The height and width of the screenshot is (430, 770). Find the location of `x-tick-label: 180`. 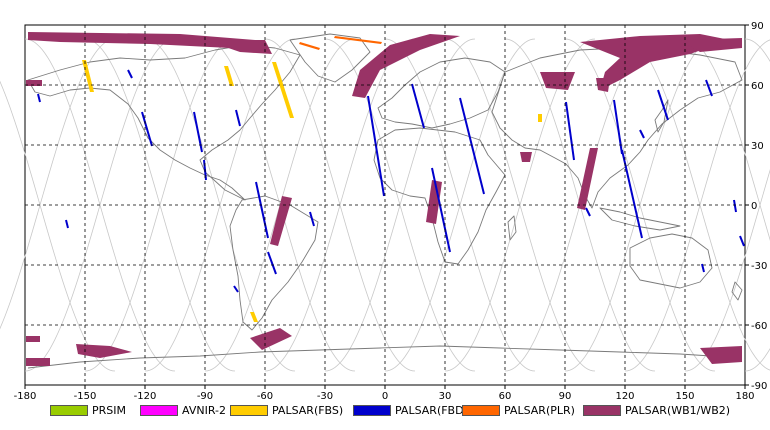

x-tick-label: 180 is located at coordinates (744, 396).